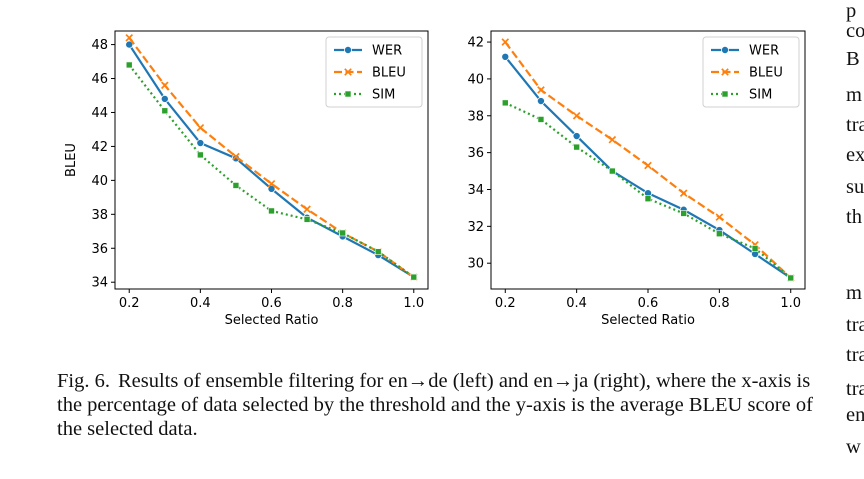 The image size is (864, 479). Describe the element at coordinates (99, 45) in the screenshot. I see `y-tick-label: 48` at that location.